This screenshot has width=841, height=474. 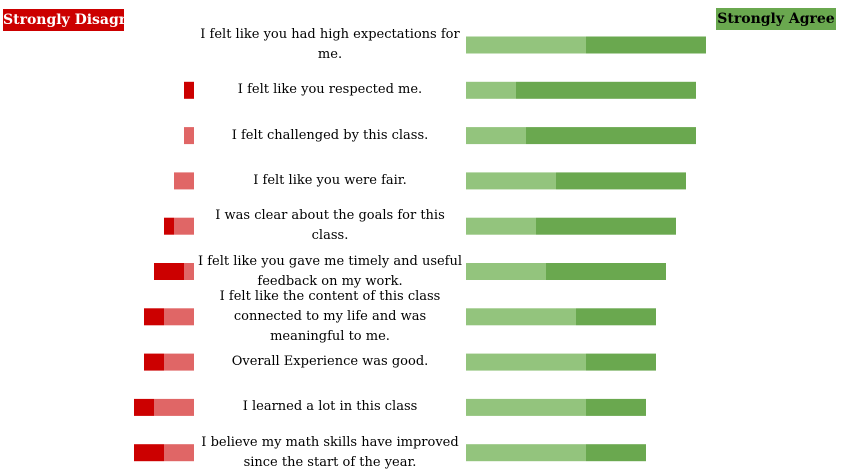 I want to click on legend-strongly-agree: Strongly Agree, so click(x=776, y=19).